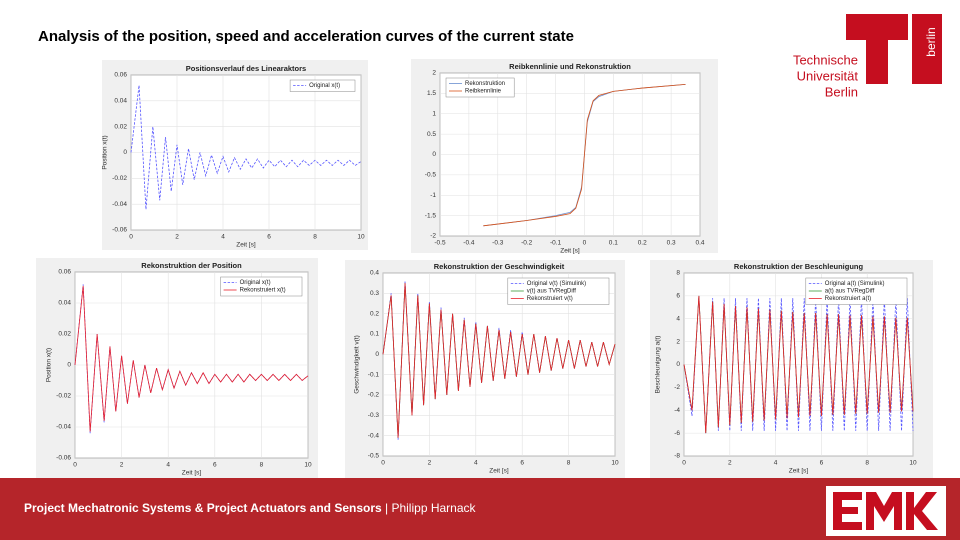 Image resolution: width=960 pixels, height=540 pixels. I want to click on y-tick-label: -0.4, so click(374, 435).